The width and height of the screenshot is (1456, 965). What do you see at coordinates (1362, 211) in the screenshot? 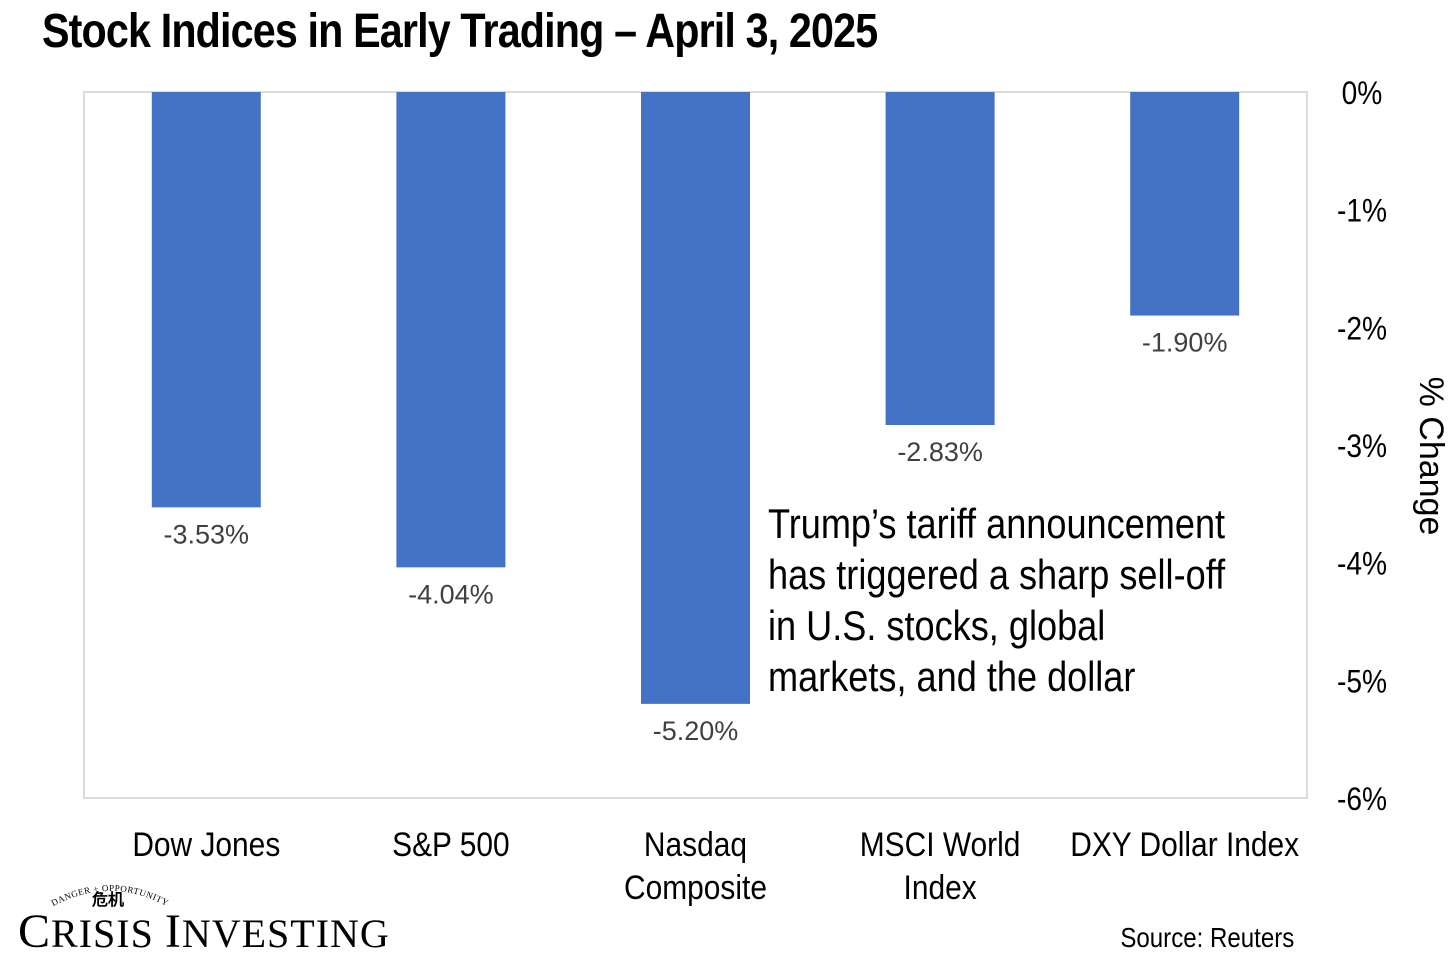
I see `y-tick-label-1: -1%` at bounding box center [1362, 211].